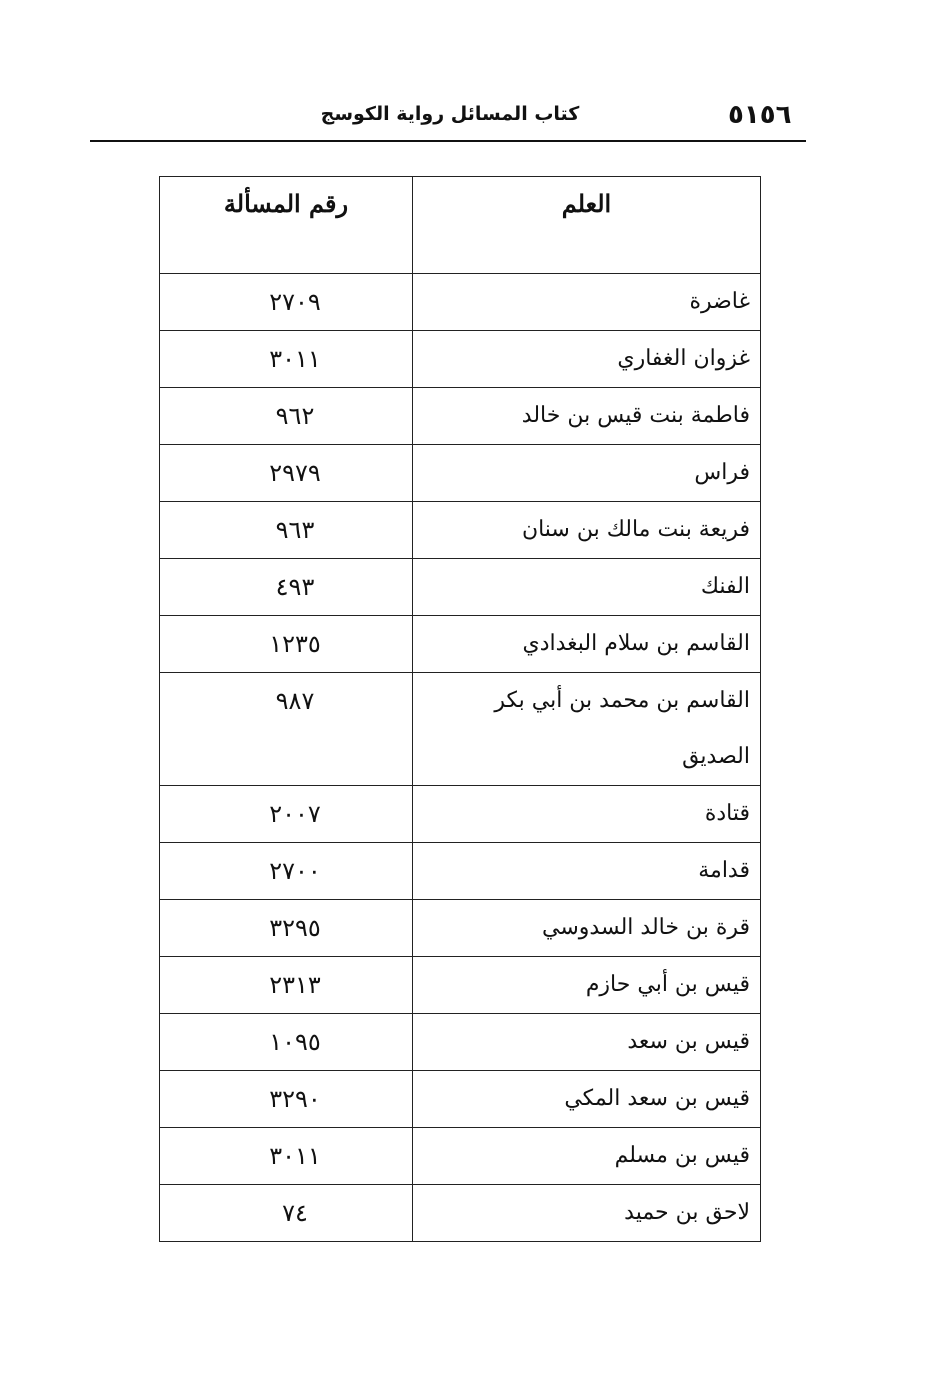  Describe the element at coordinates (286, 473) in the screenshot. I see `number-cell: ٢٩٧٩` at that location.